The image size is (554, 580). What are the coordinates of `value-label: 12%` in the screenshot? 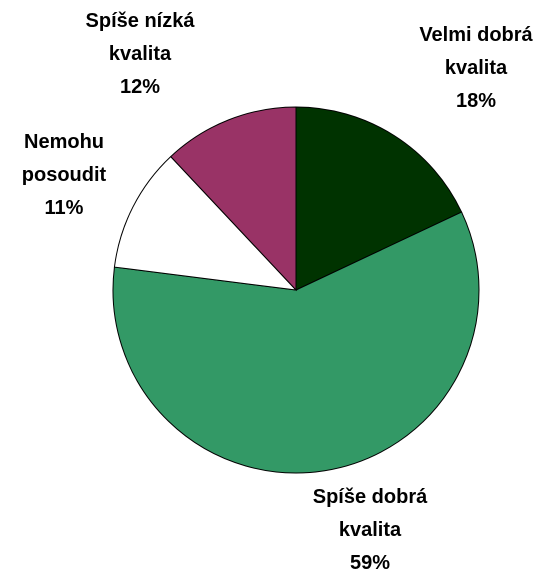 It's located at (140, 87).